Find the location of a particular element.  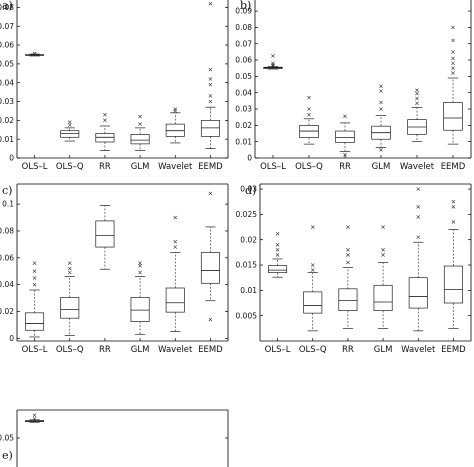

panel-5: e) 0.05 is located at coordinates (114, 438).